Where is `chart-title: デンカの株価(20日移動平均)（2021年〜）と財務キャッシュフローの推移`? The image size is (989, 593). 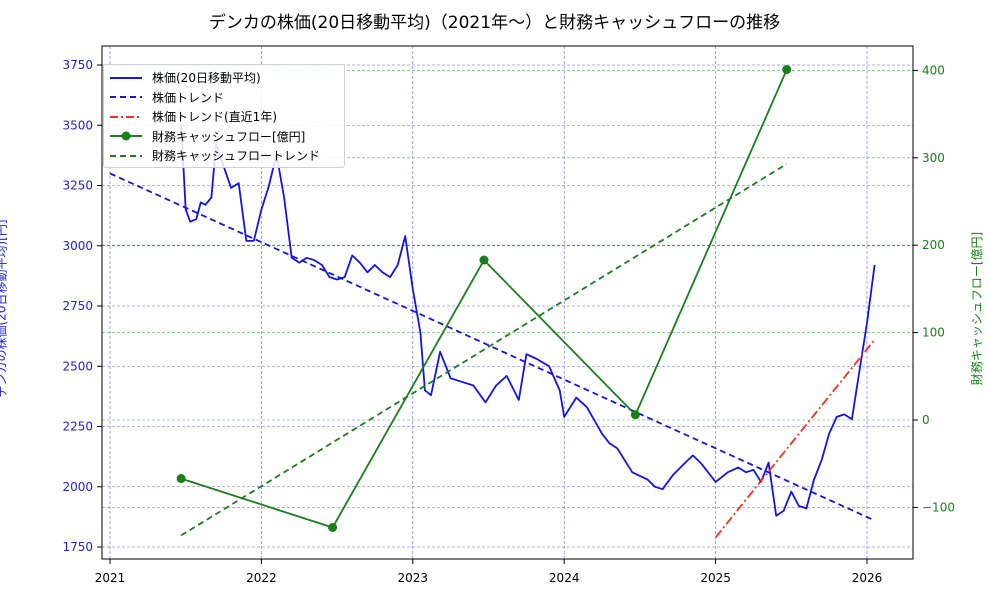 chart-title: デンカの株価(20日移動平均)（2021年〜）と財務キャッシュフローの推移 is located at coordinates (494, 23).